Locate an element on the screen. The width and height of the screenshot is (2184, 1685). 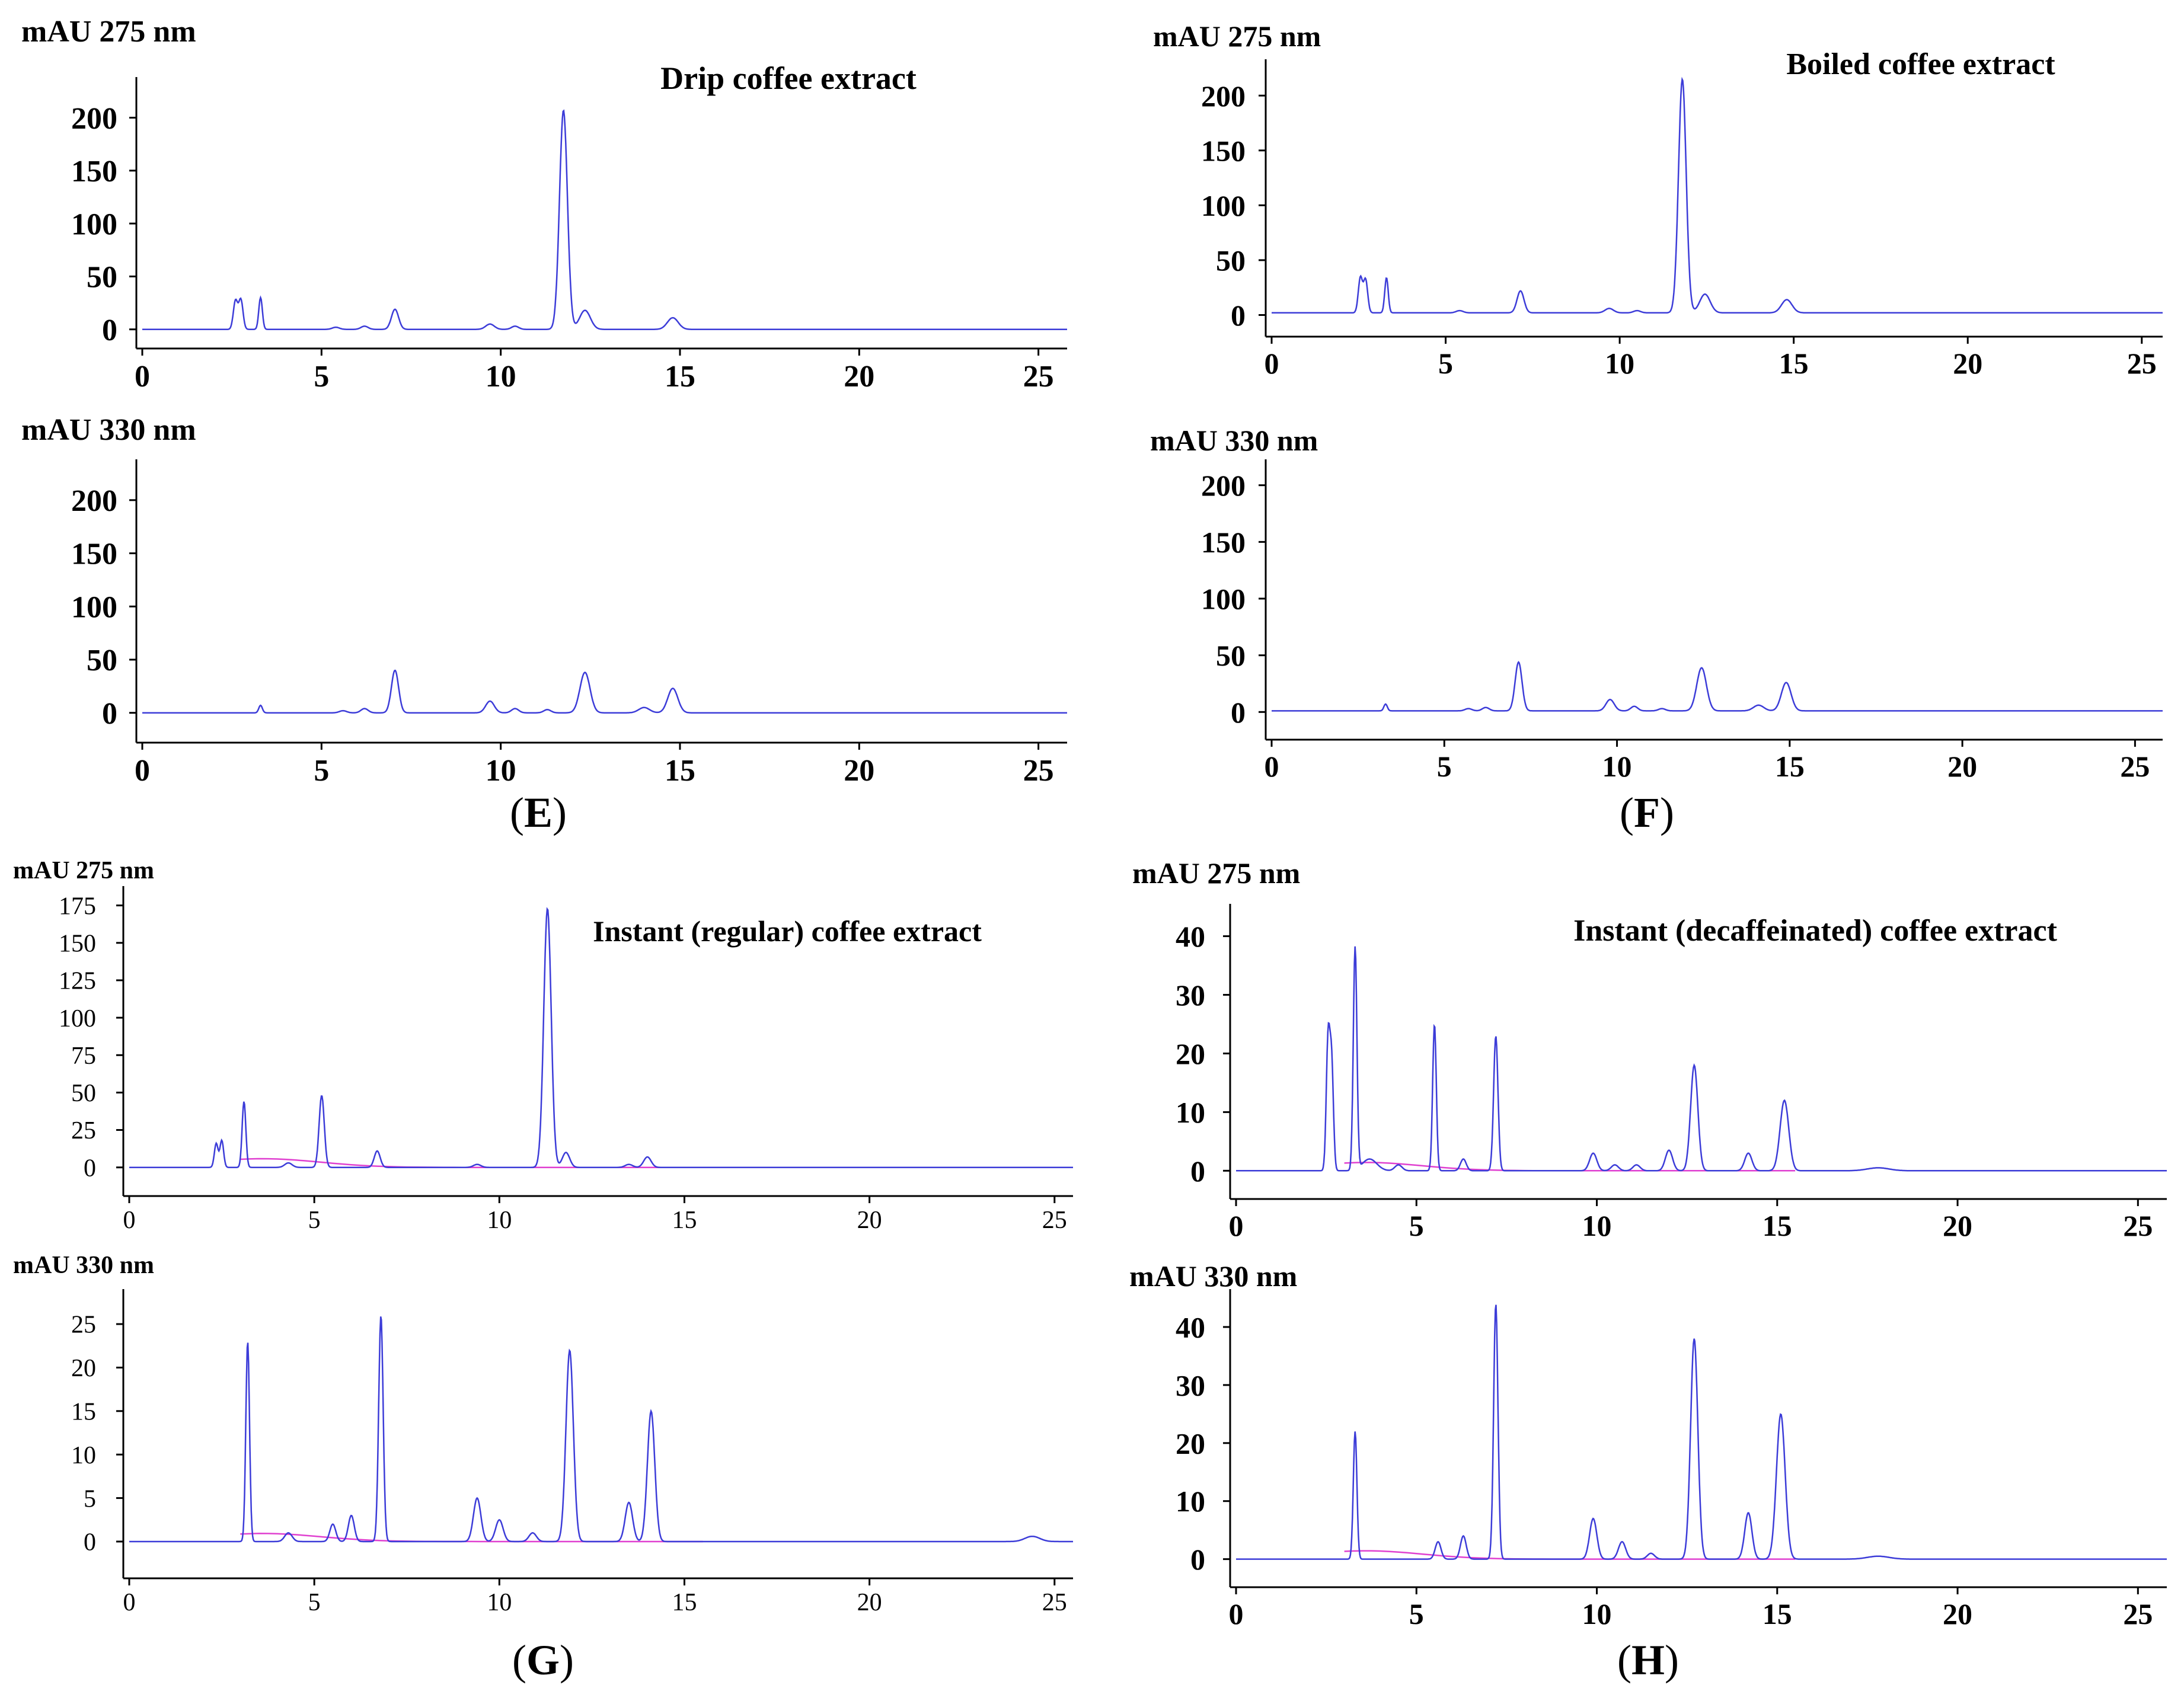
y-tick-label: 75 is located at coordinates (84, 1056).